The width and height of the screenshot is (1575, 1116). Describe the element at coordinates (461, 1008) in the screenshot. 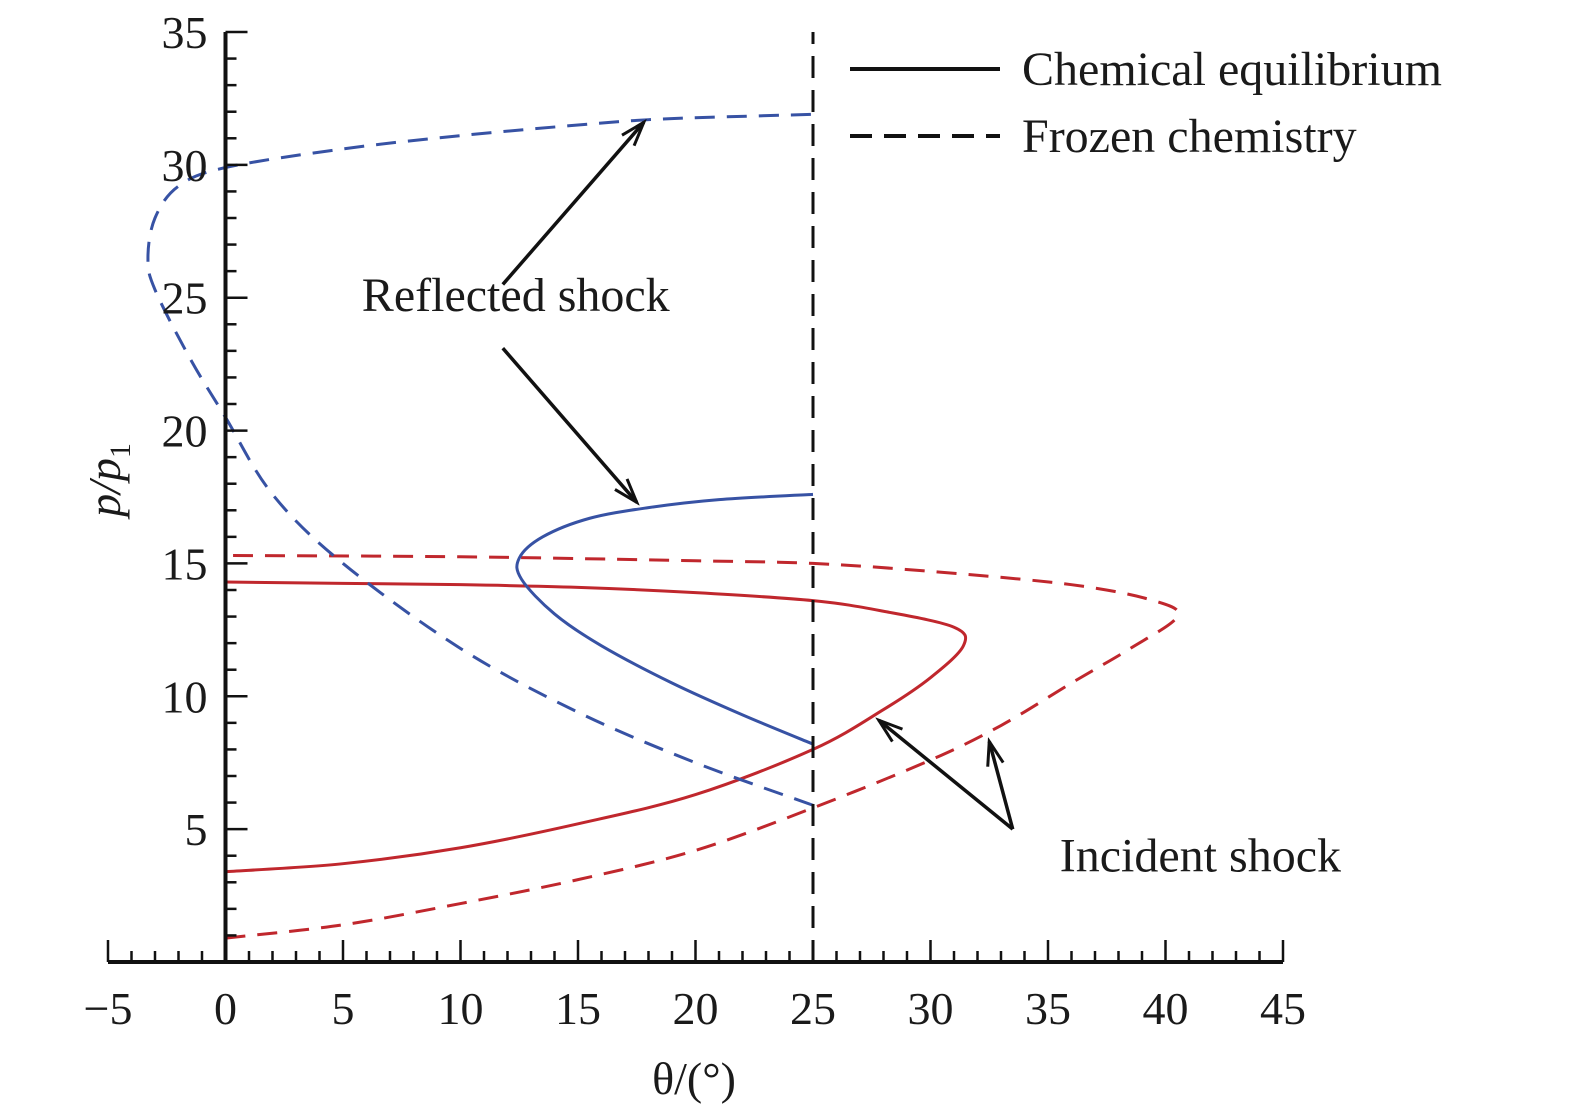

I see `x-tick-label: 10` at that location.